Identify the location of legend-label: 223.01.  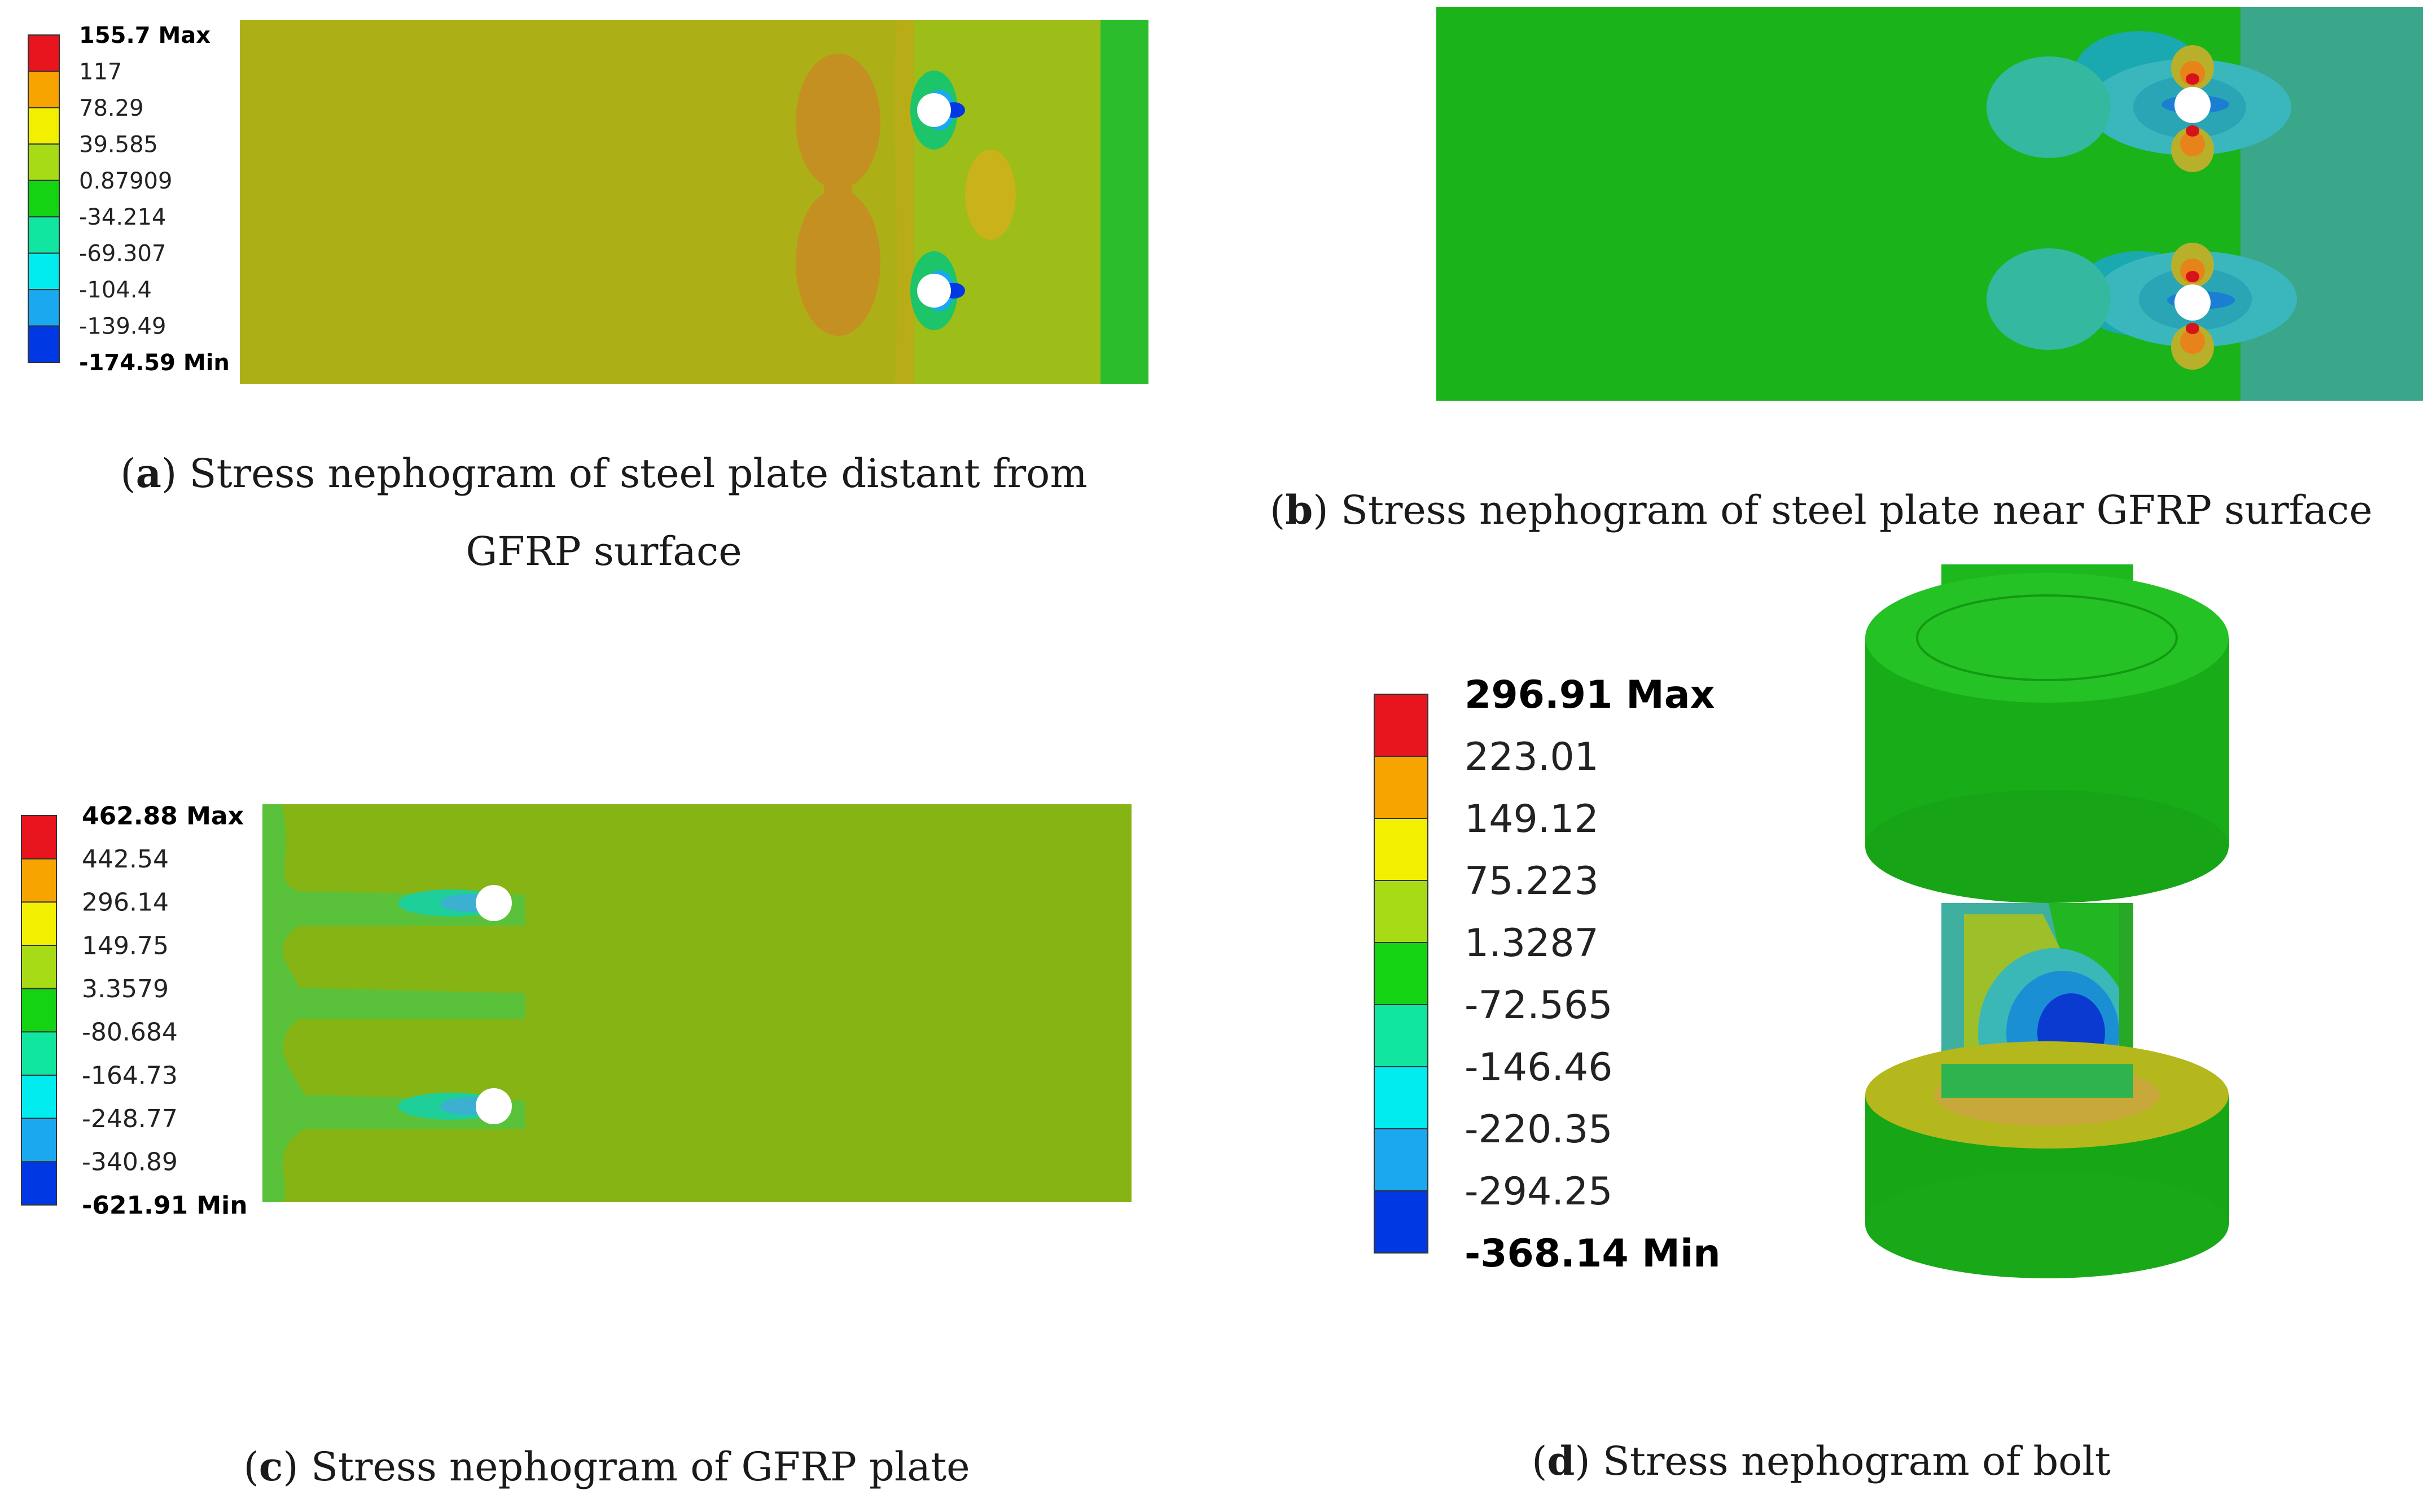
(1532, 757).